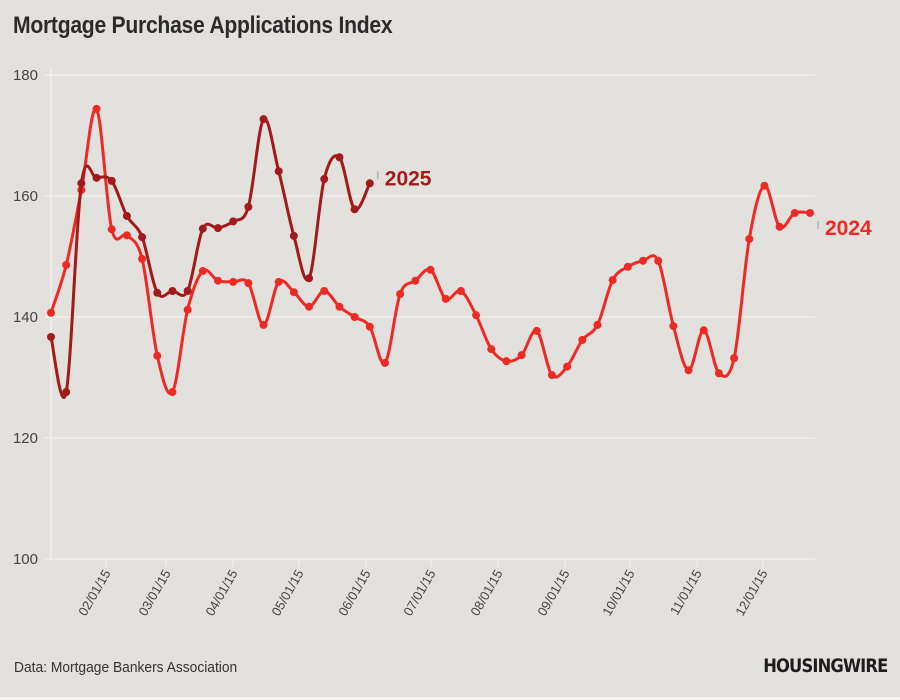  I want to click on x-tick-label: 04/01/15, so click(221, 592).